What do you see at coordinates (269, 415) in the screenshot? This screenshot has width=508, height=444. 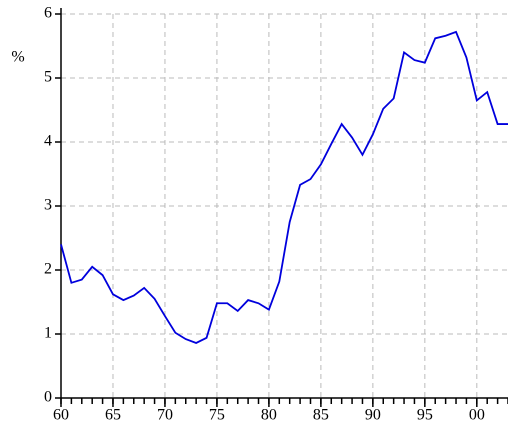 I see `x-tick-label: 80` at bounding box center [269, 415].